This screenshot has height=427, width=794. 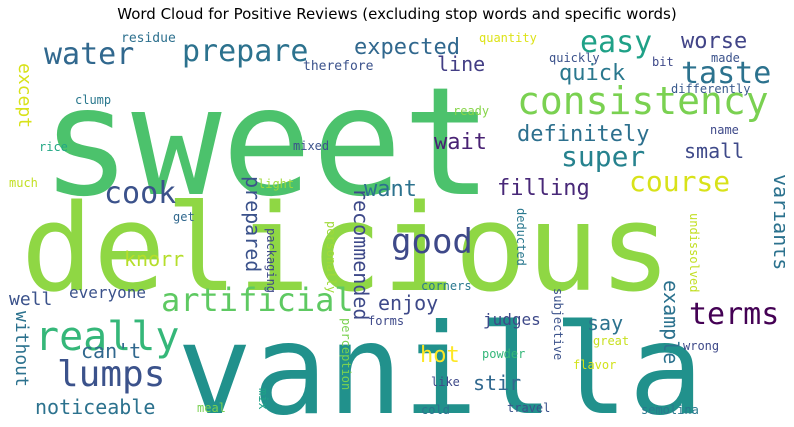 I want to click on word-corners: corners, so click(x=446, y=286).